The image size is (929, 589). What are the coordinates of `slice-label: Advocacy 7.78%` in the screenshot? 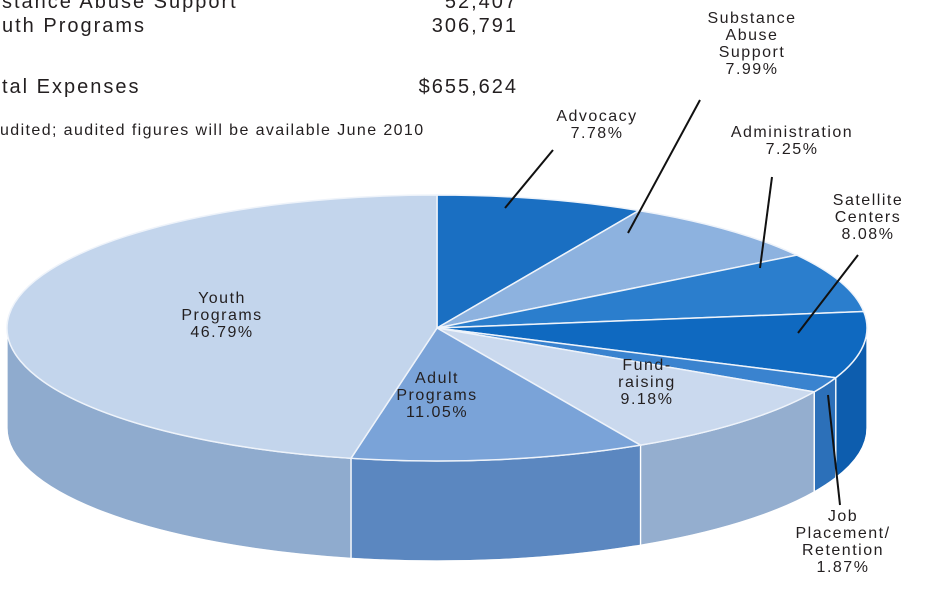 It's located at (596, 125).